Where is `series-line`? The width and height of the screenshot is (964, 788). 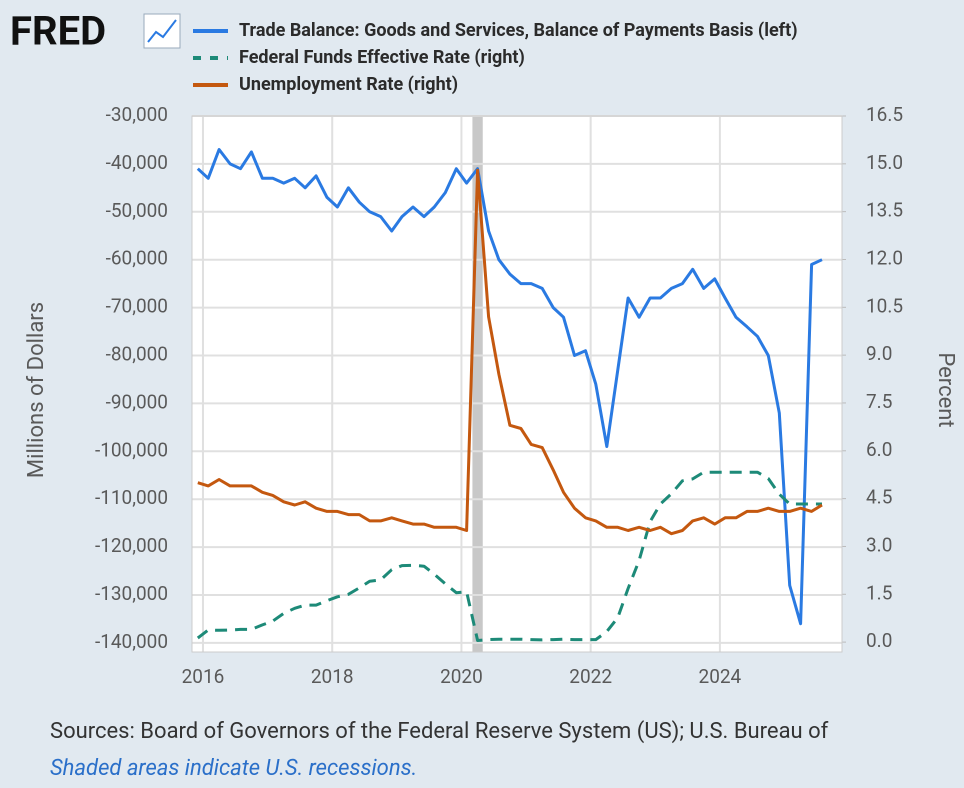
series-line is located at coordinates (509, 556).